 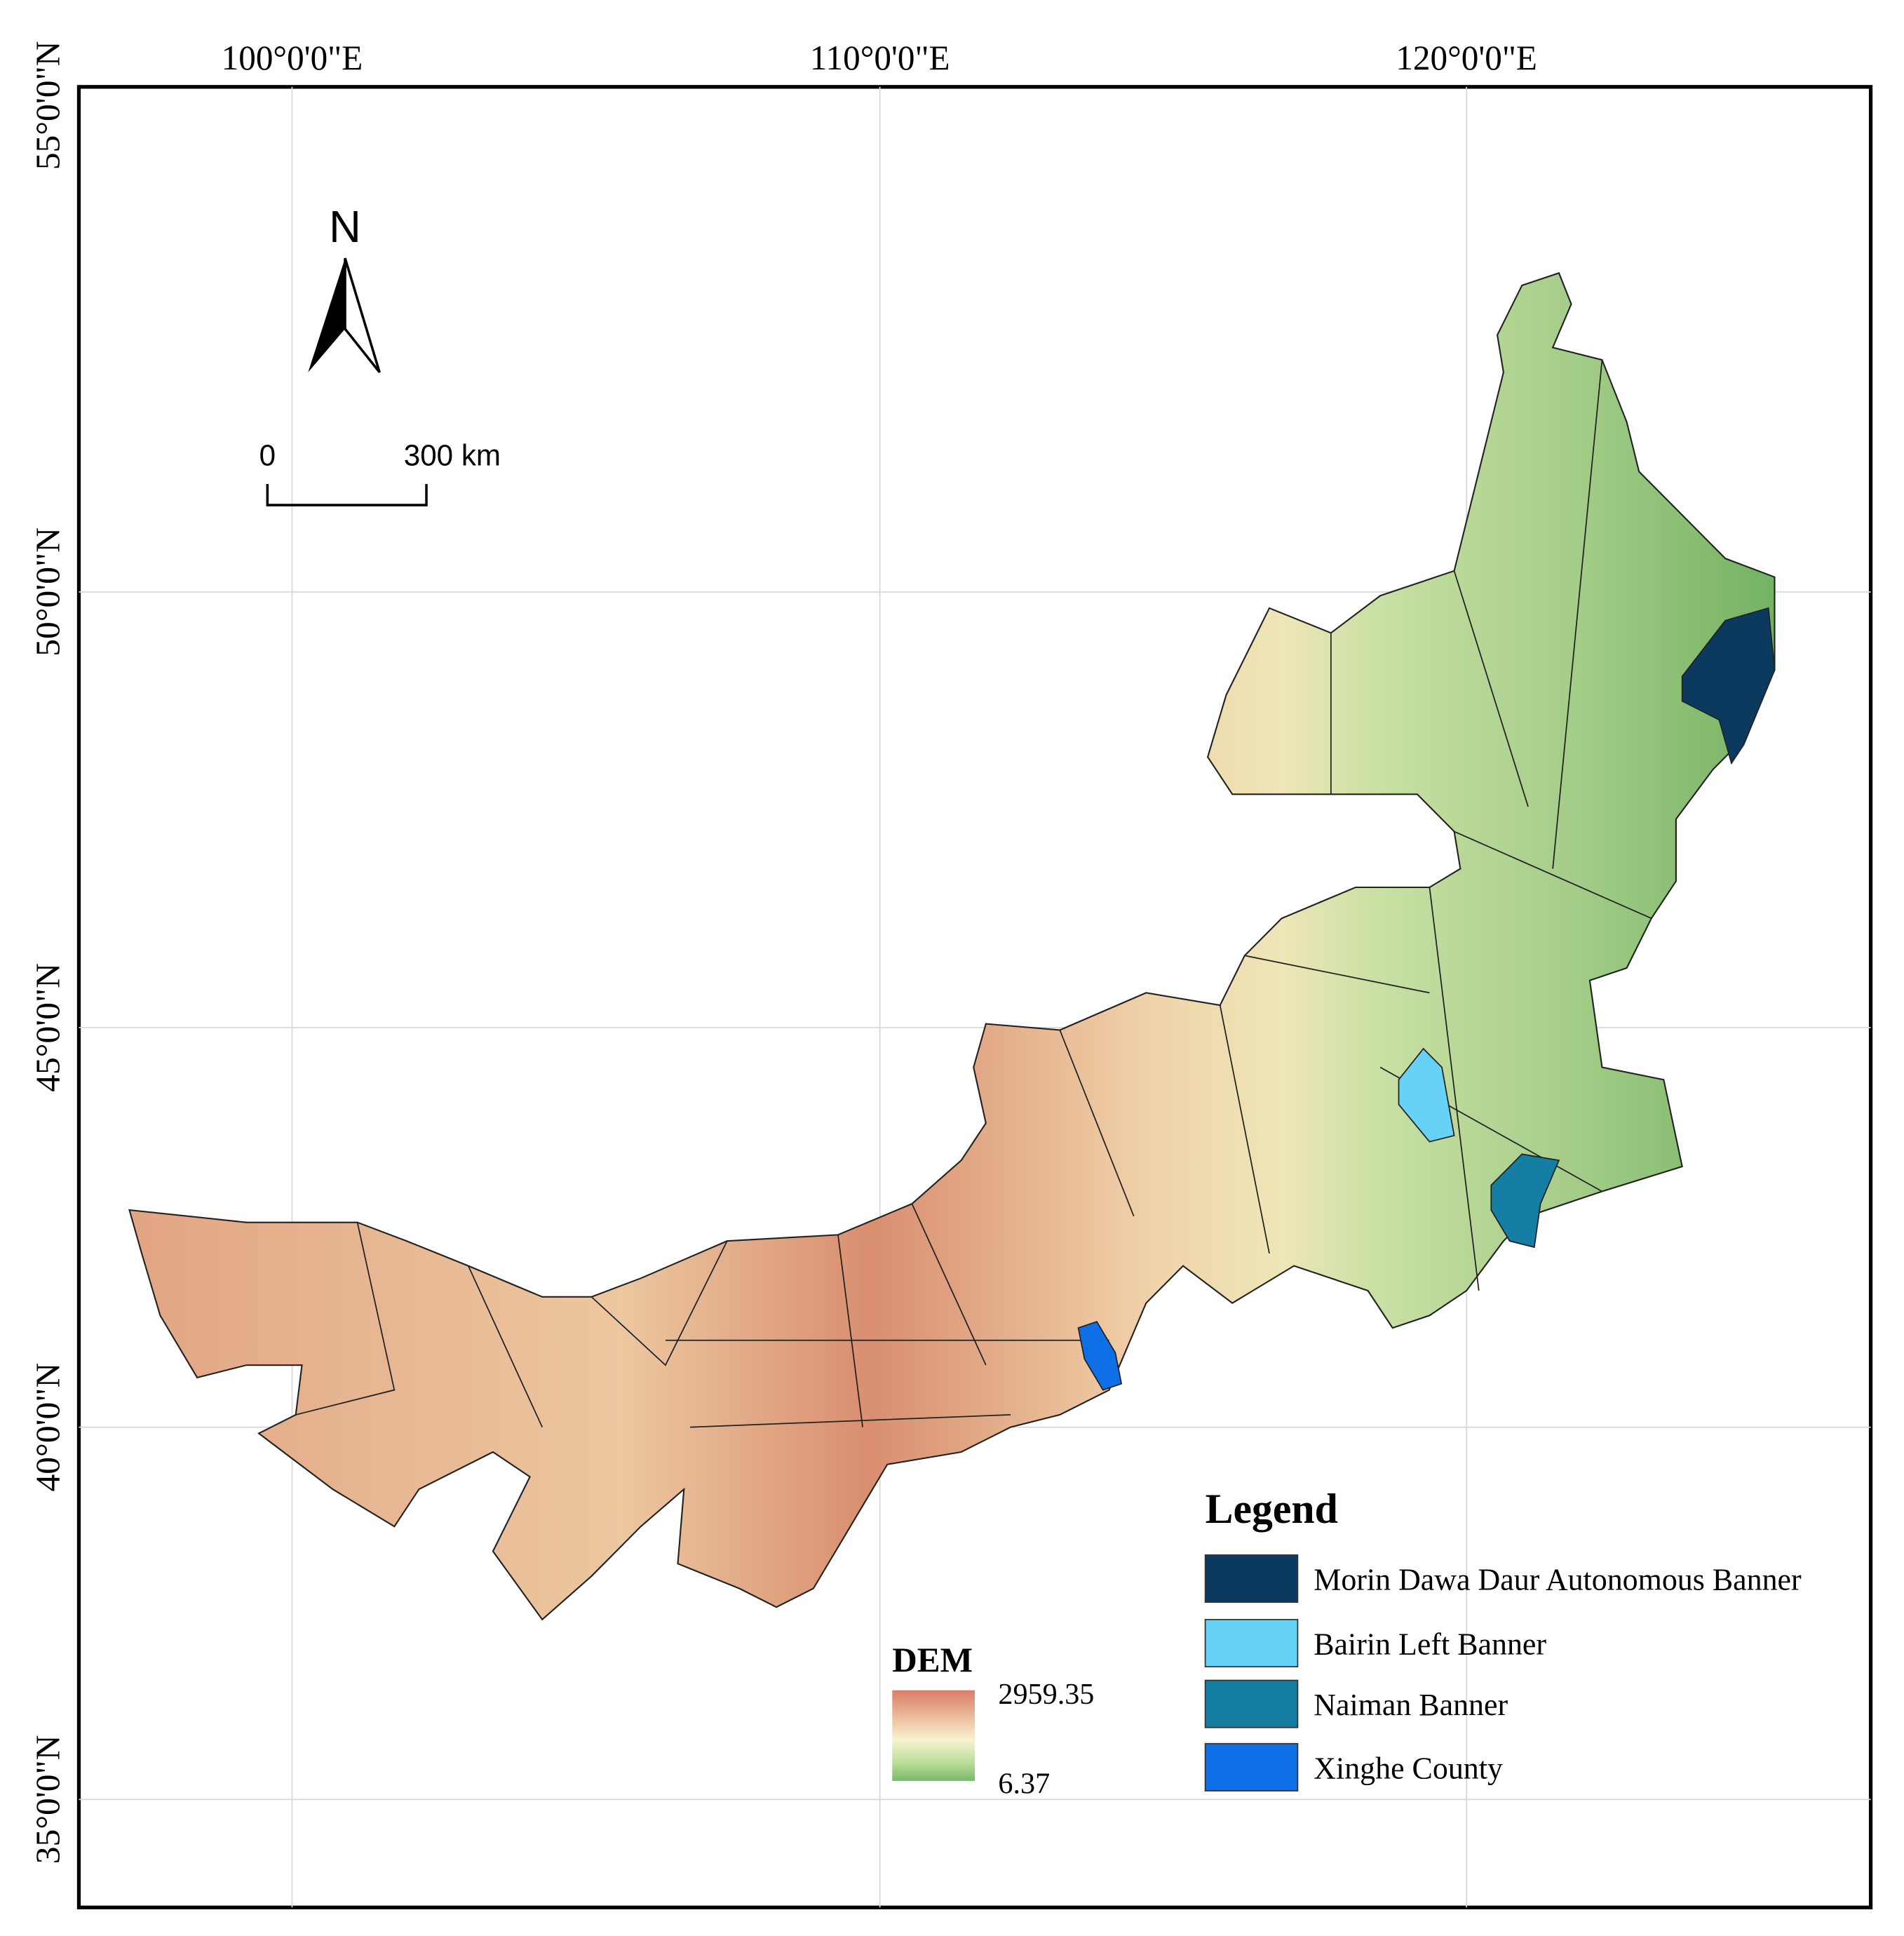 I want to click on scale-line, so click(x=347, y=495).